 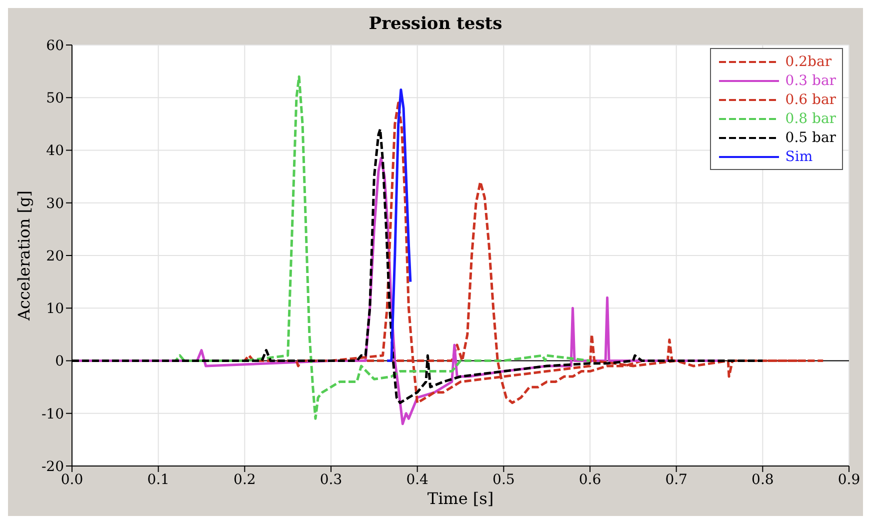 I want to click on x-tick-label: 0.3, so click(x=331, y=480).